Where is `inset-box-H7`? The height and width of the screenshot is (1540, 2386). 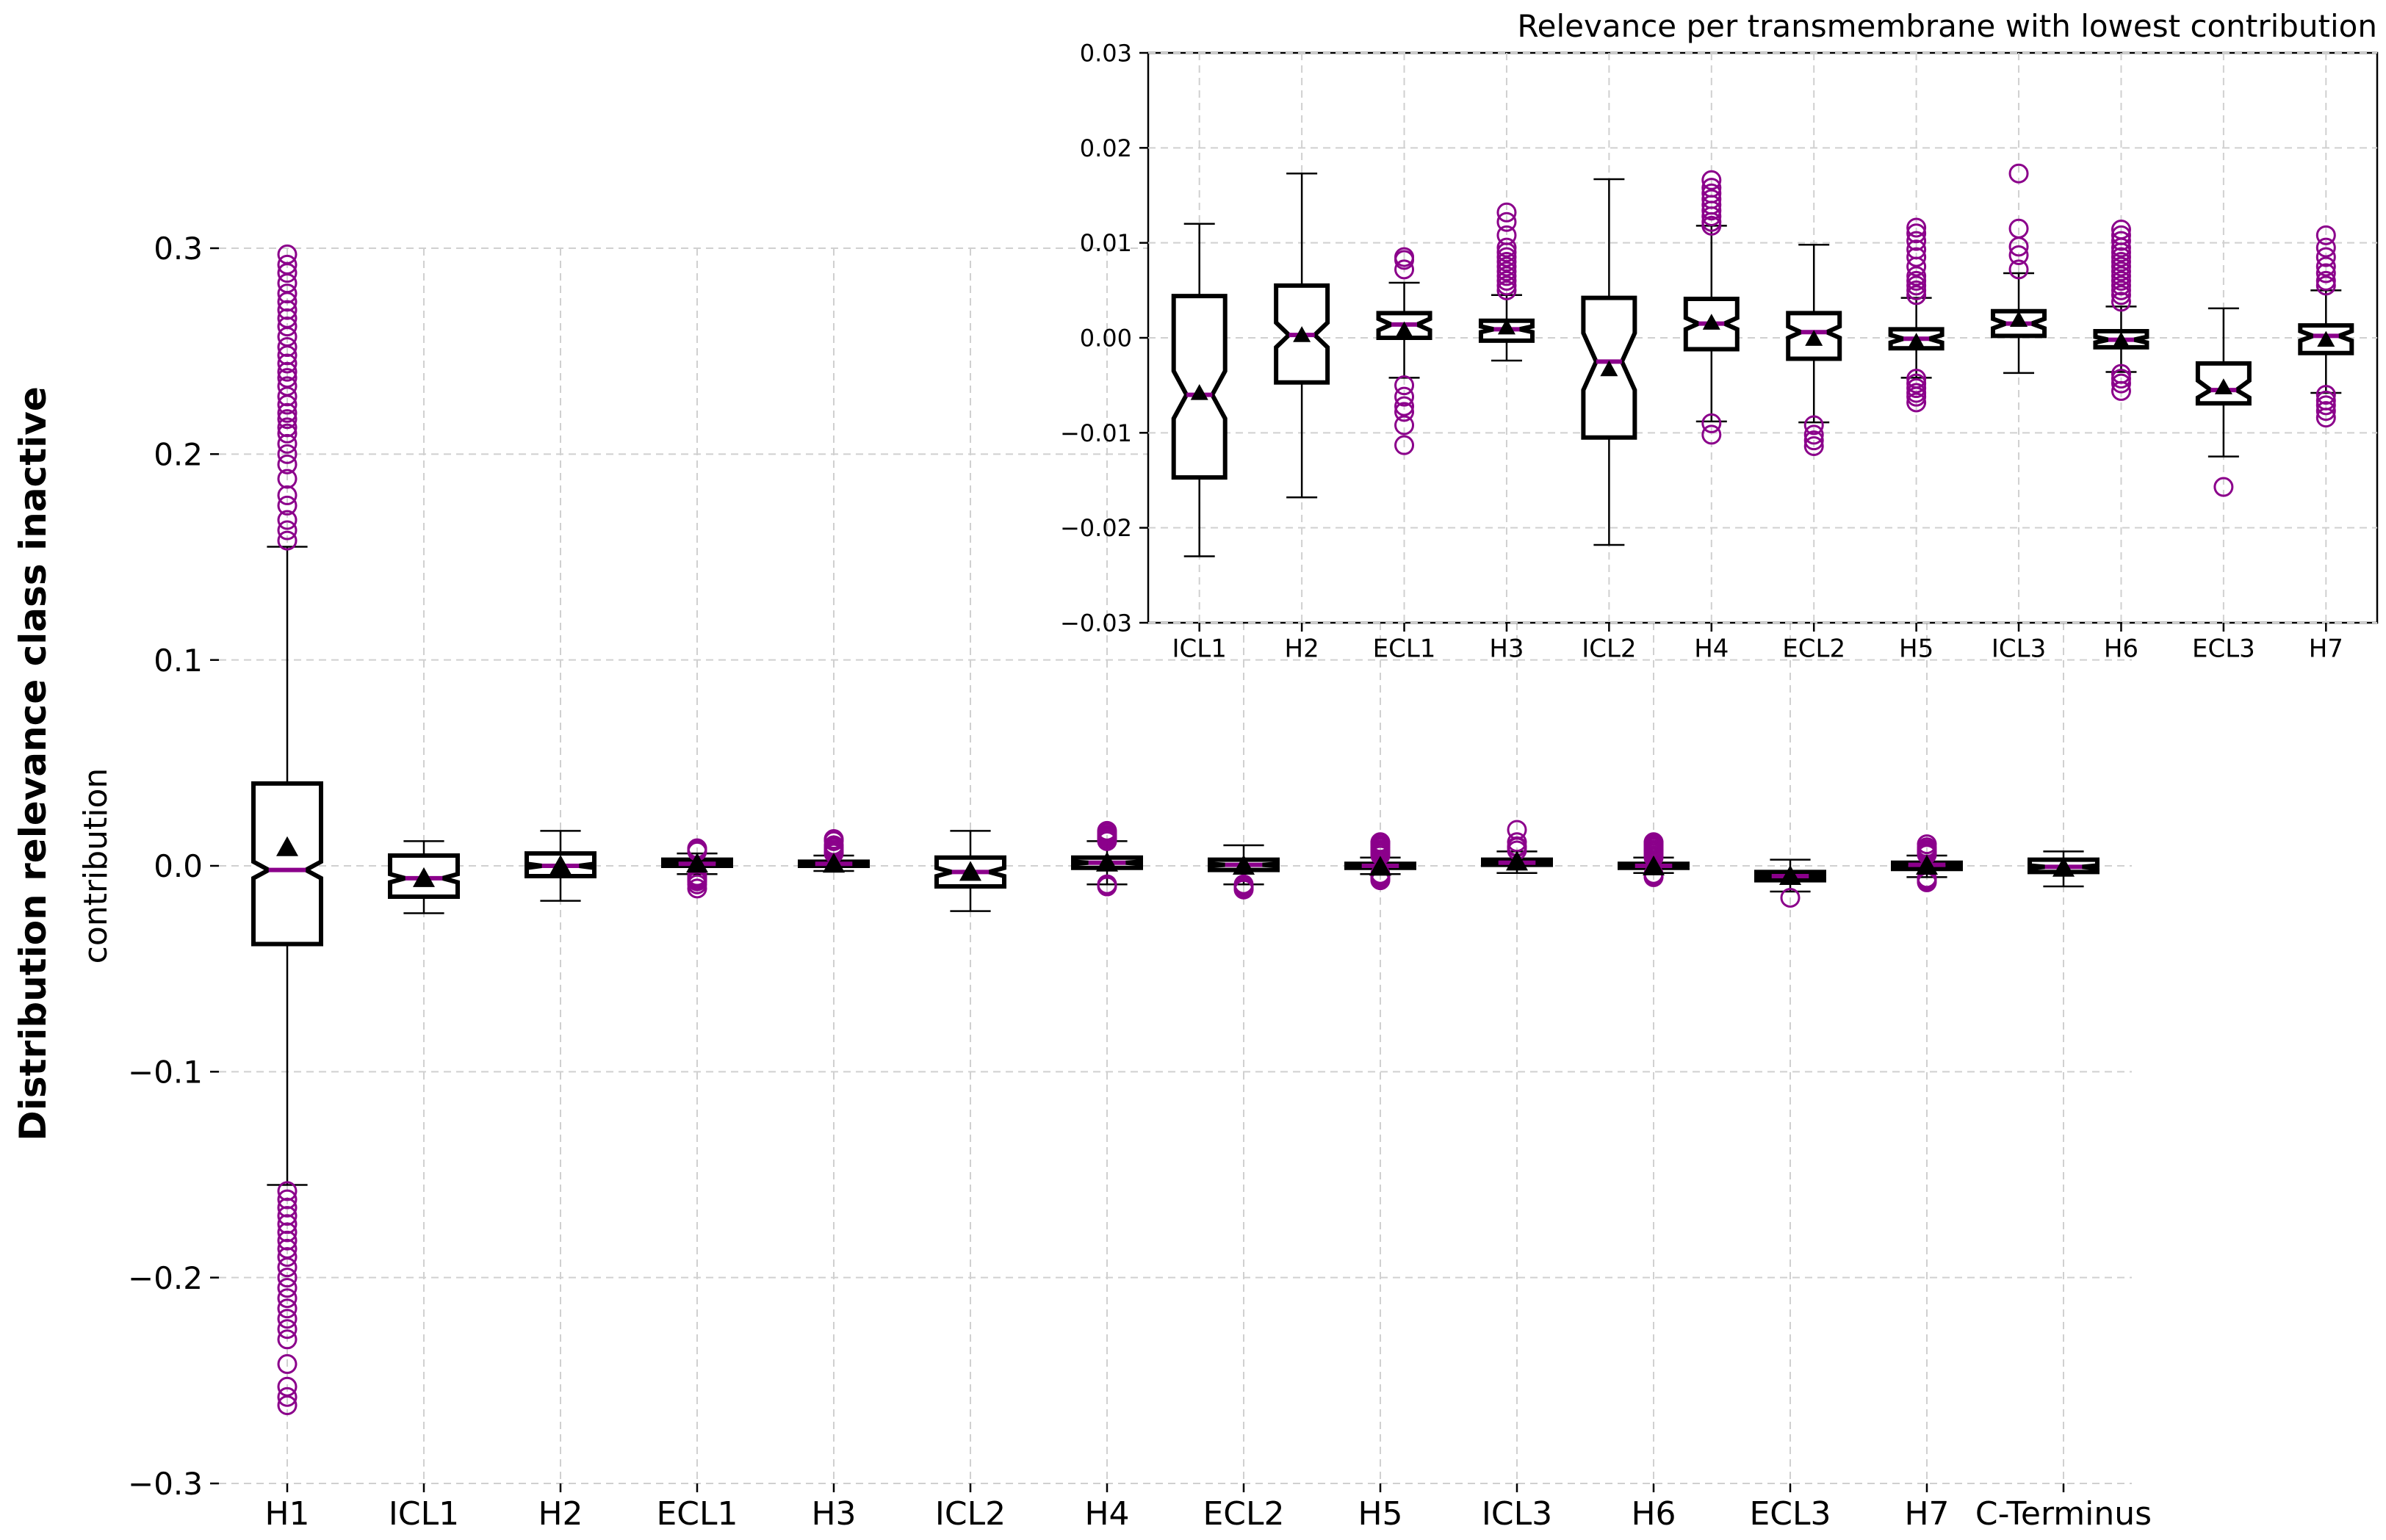 inset-box-H7 is located at coordinates (2326, 326).